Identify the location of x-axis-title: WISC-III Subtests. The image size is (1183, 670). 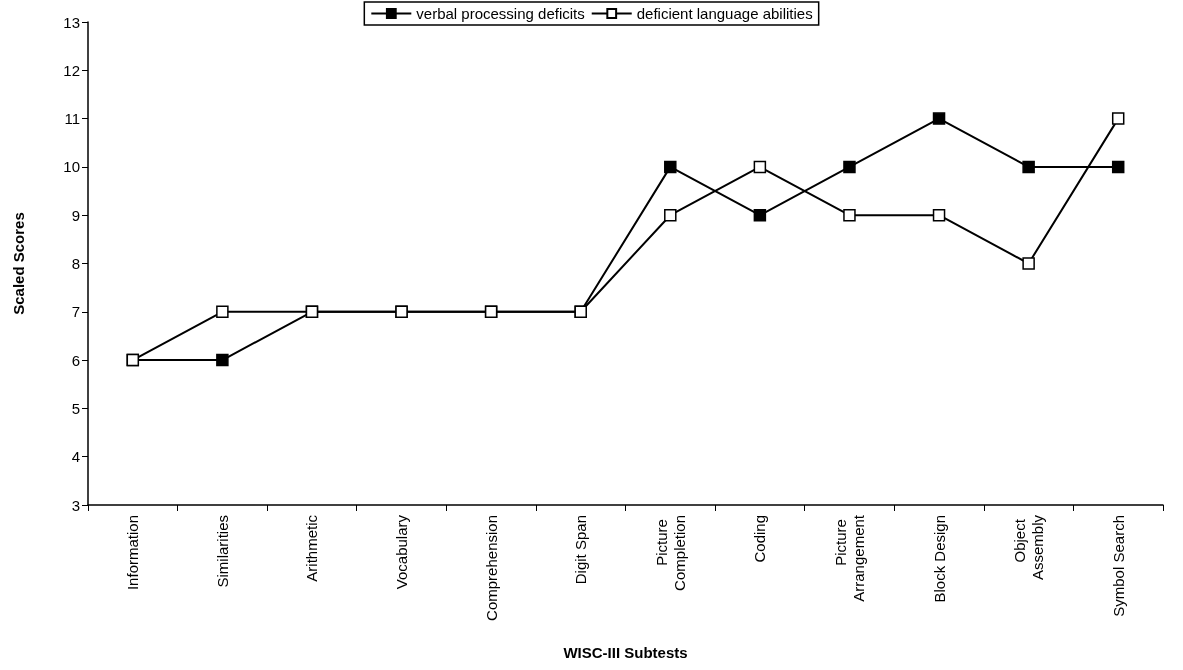
(625, 652).